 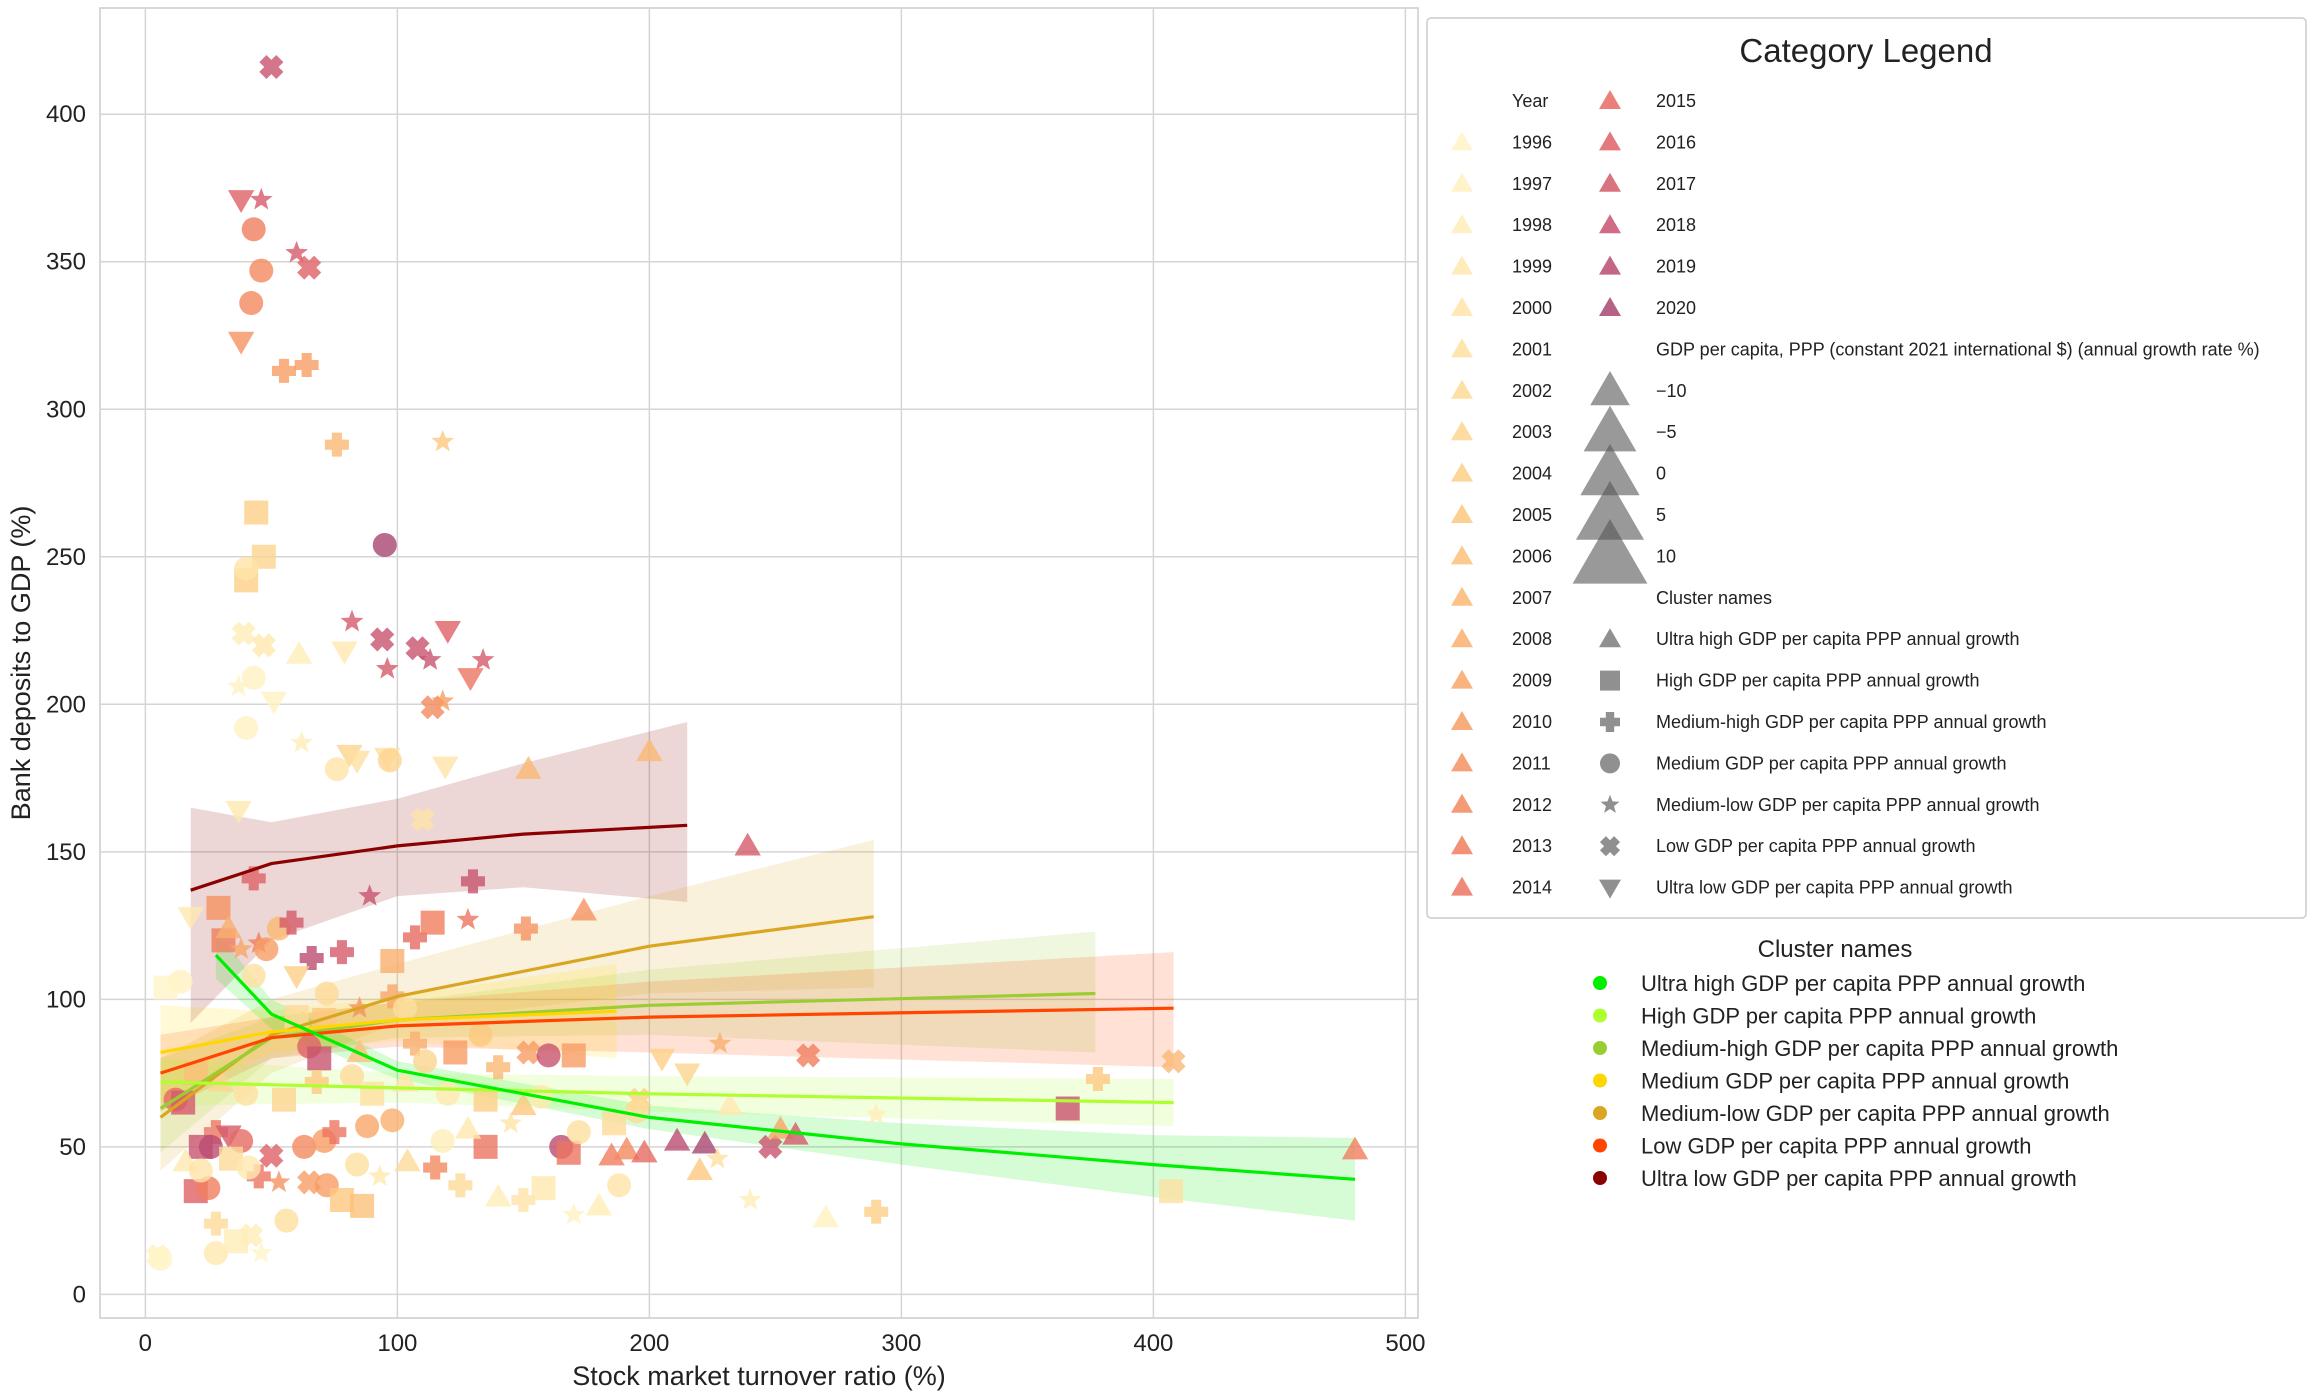 I want to click on legend-size-label: −5, so click(x=1666, y=432).